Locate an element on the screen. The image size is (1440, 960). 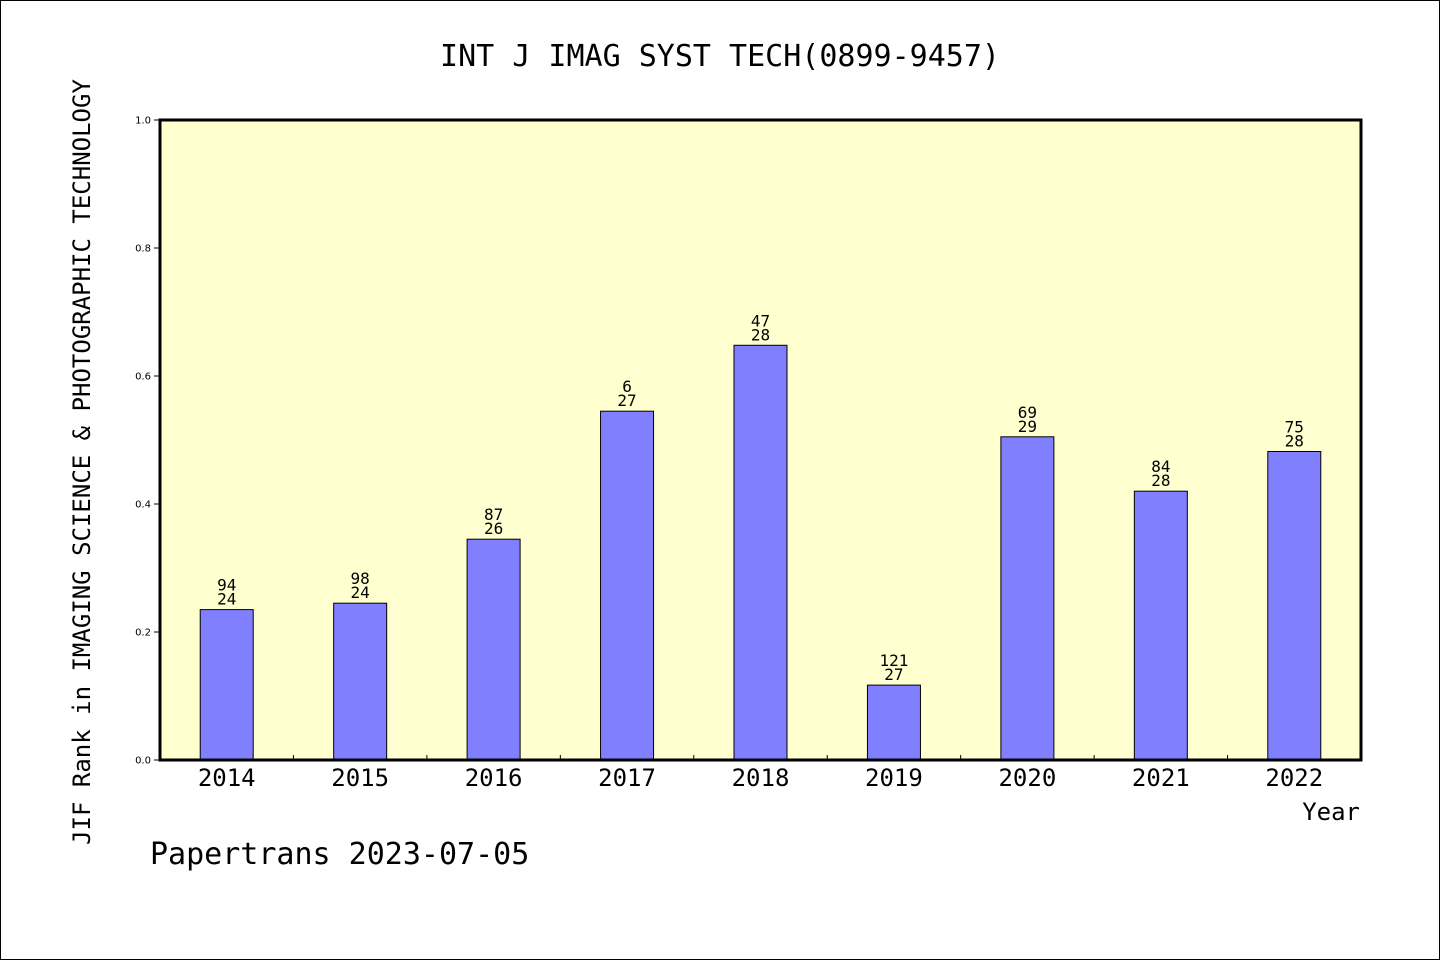
y-tick-label: 0.6 is located at coordinates (143, 377).